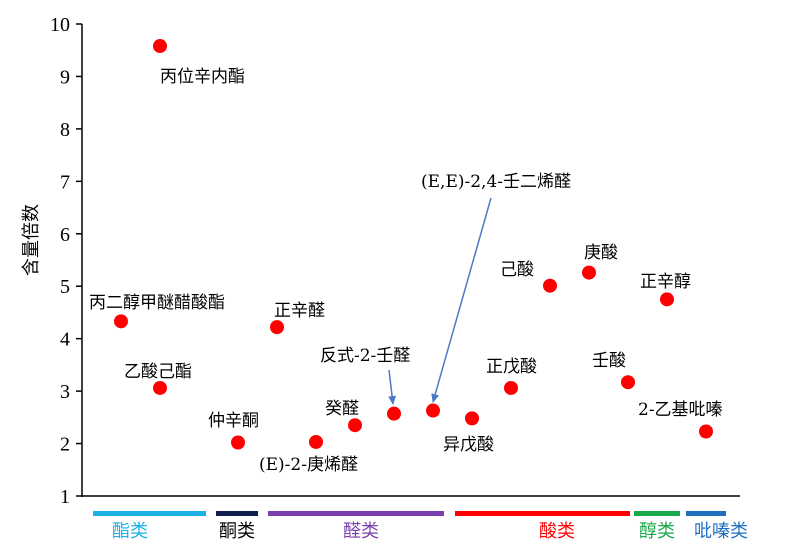  What do you see at coordinates (517, 270) in the screenshot?
I see `point-label-hexanoic-acid: 己酸` at bounding box center [517, 270].